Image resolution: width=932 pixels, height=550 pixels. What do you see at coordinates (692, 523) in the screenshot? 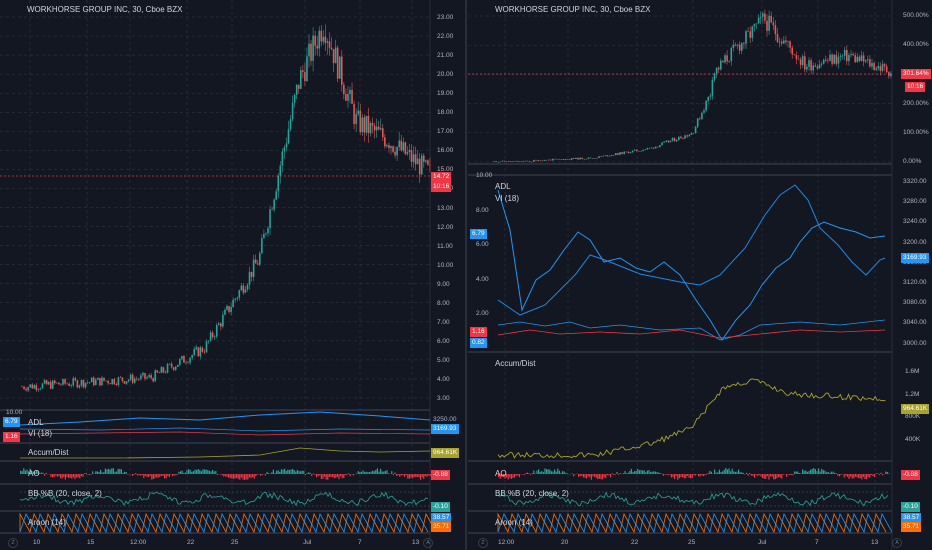
I see `right-aroon-down` at bounding box center [692, 523].